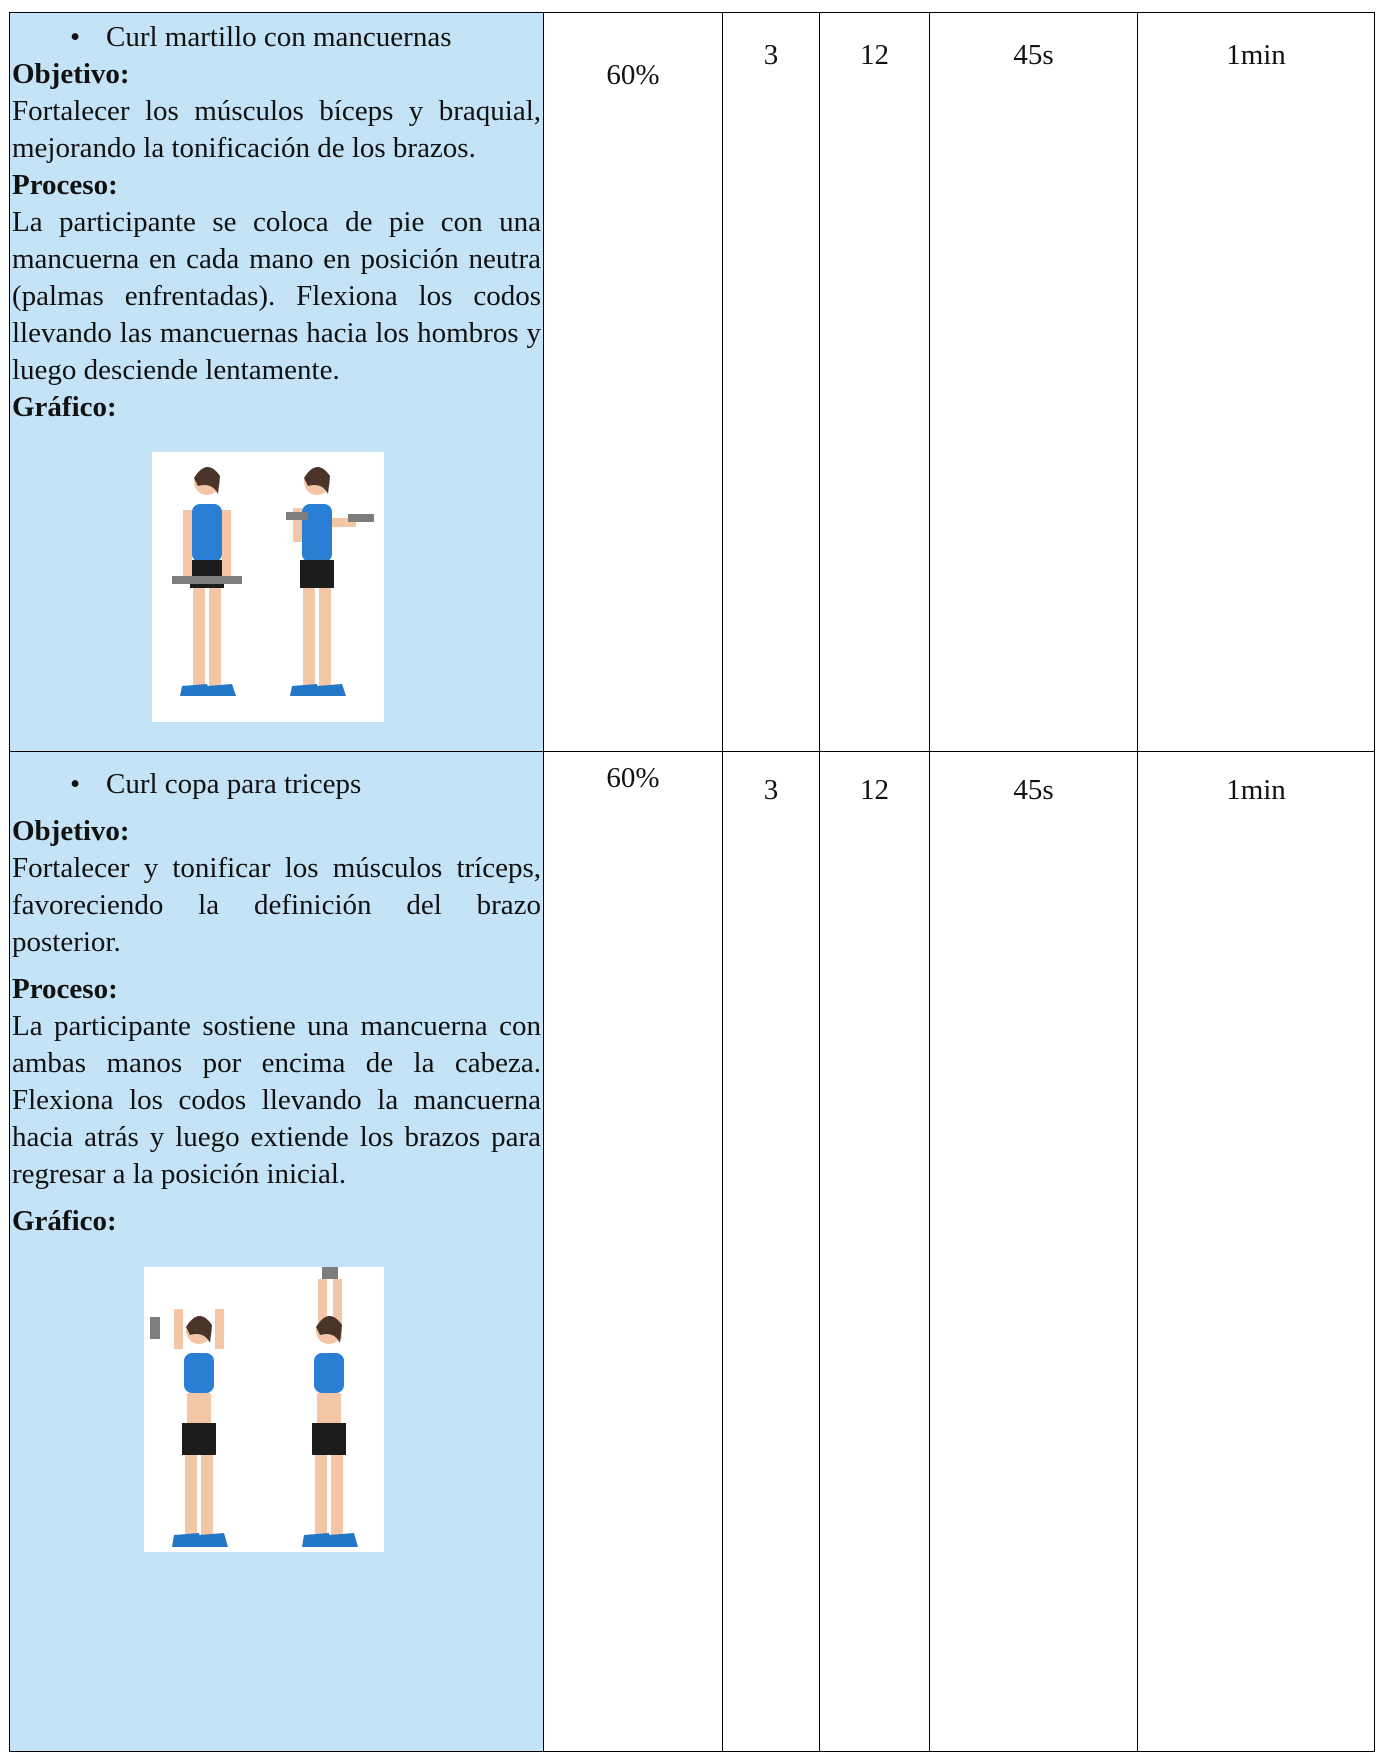 This screenshot has width=1376, height=1752. What do you see at coordinates (276, 37) in the screenshot?
I see `exercise-name: Curl martillo con mancuernas` at bounding box center [276, 37].